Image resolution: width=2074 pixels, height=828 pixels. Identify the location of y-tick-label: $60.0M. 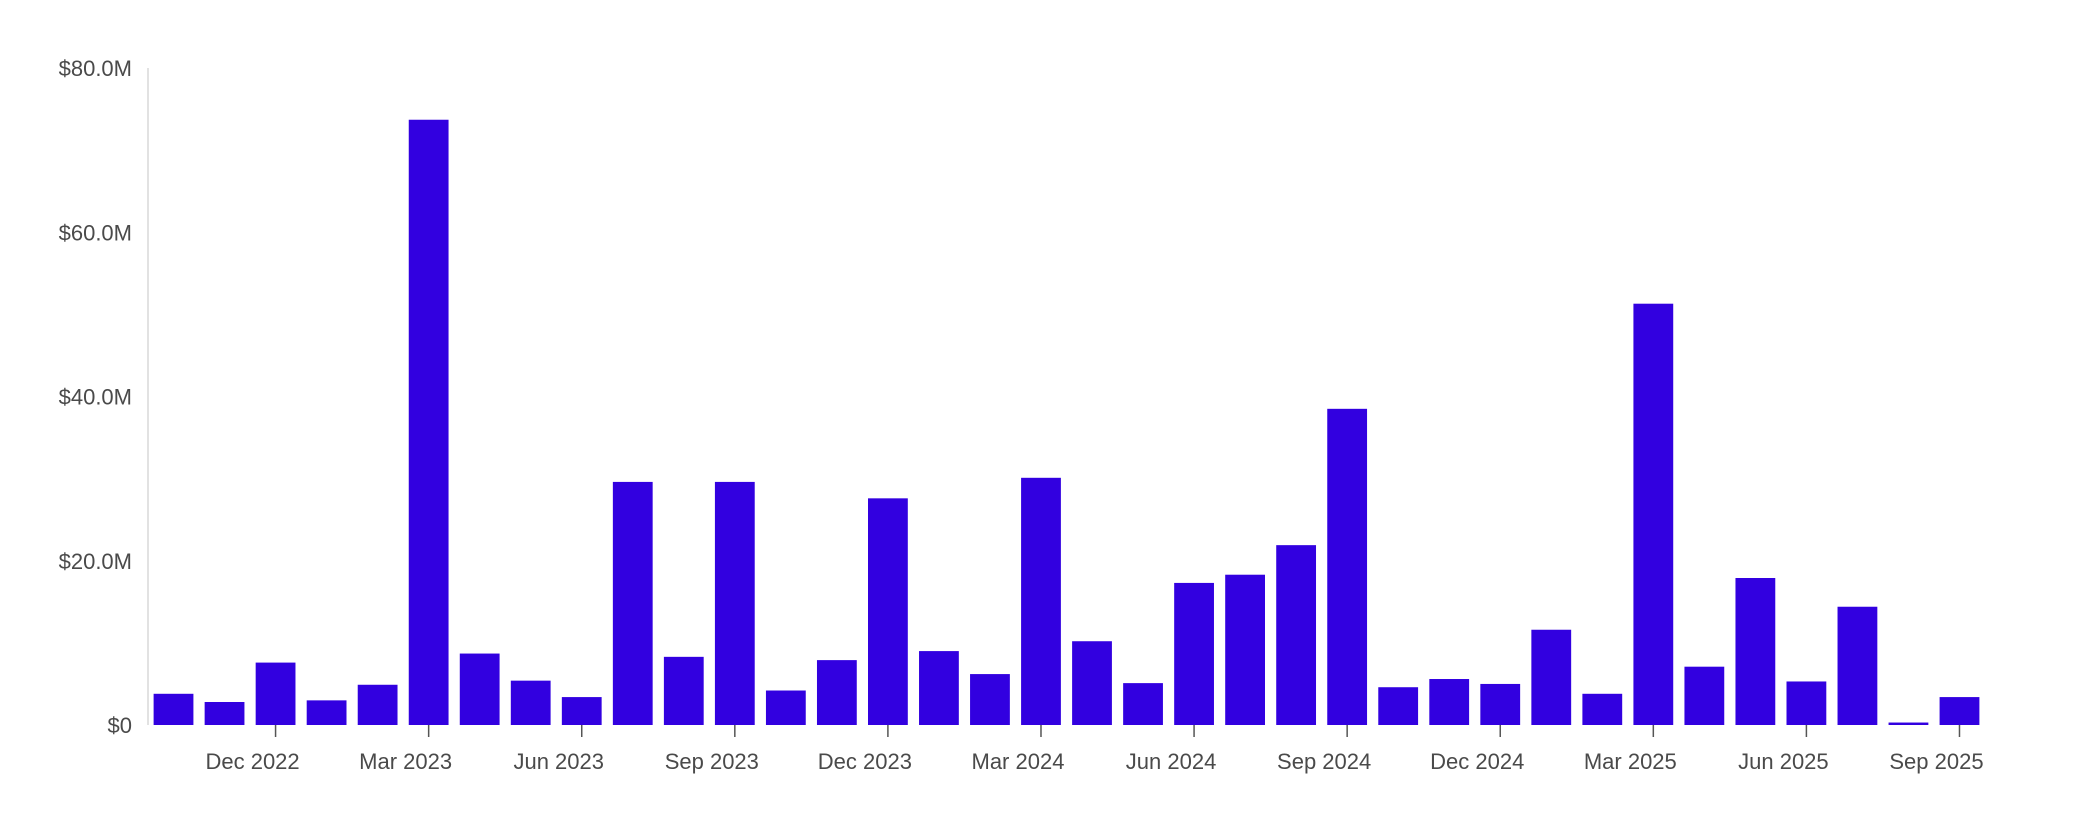
(95, 232).